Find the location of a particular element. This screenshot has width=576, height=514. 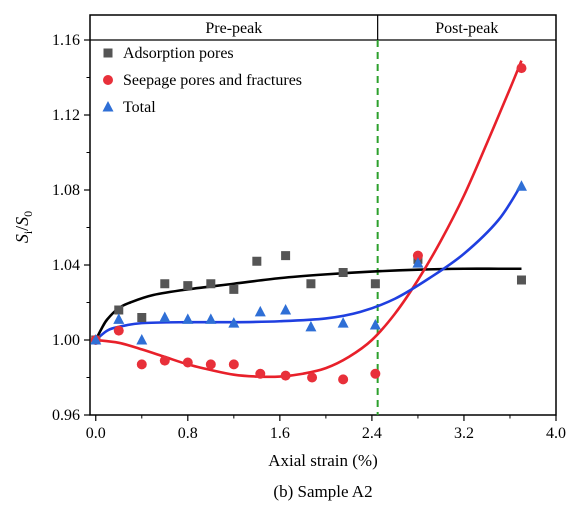

legend-label: Adsorption pores is located at coordinates (178, 53).